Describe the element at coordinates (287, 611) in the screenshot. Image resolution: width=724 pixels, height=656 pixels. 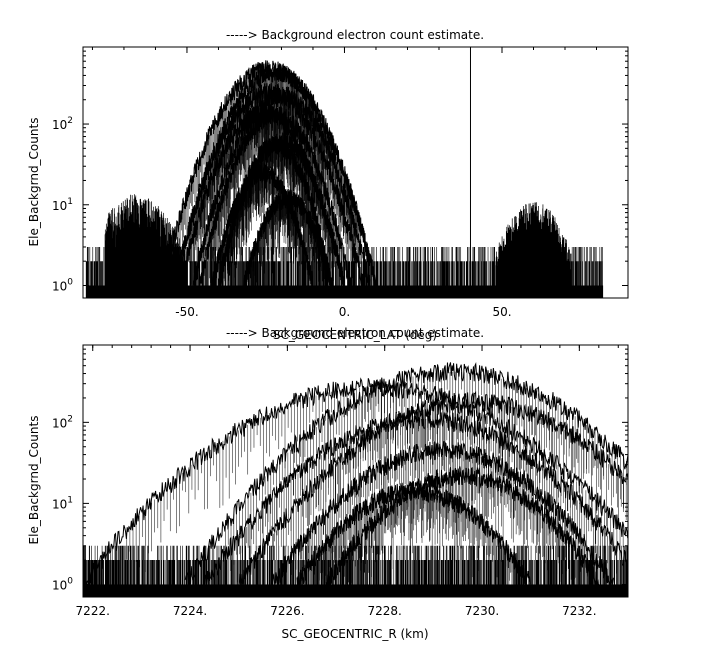
I see `x-tick-label: 7226.` at that location.